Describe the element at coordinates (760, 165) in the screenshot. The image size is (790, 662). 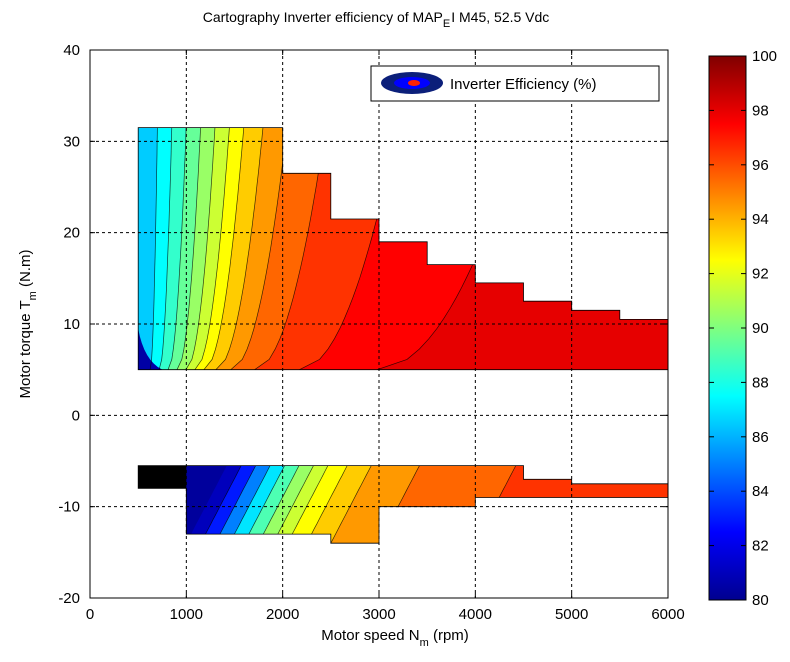
I see `colorbar-tick-label: 96` at that location.